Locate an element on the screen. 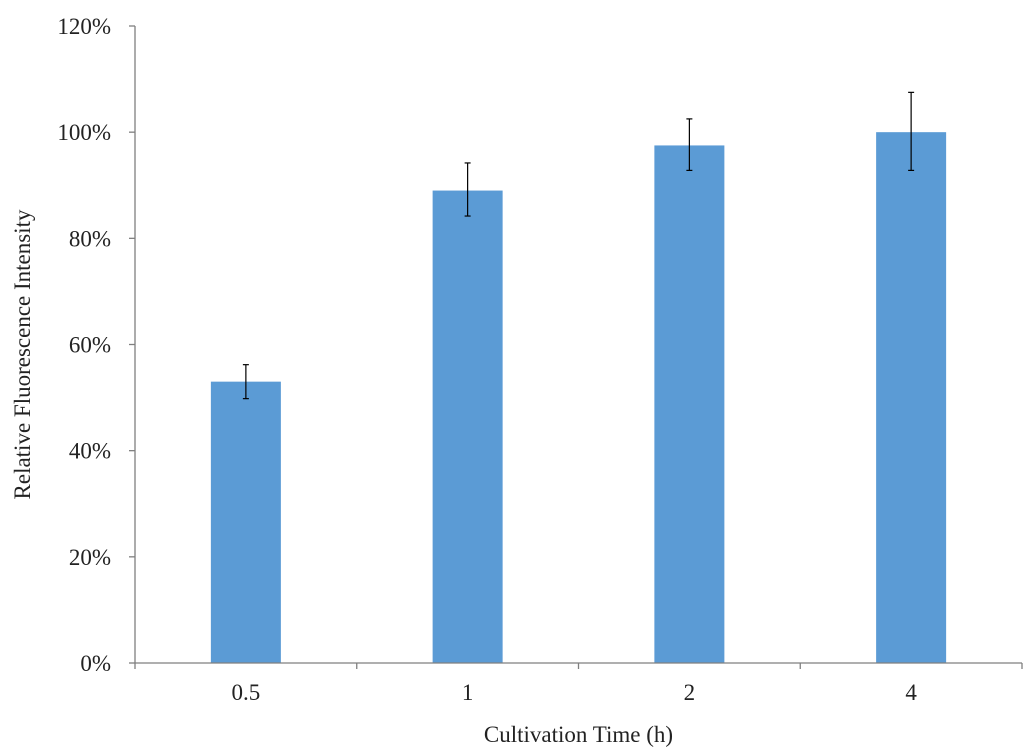 The height and width of the screenshot is (751, 1026). x-tick-label: 0.5 is located at coordinates (246, 692).